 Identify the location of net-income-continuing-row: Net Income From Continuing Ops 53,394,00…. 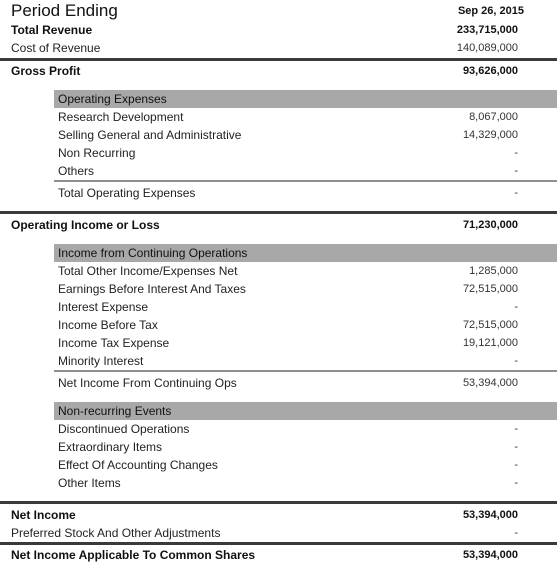
(278, 383).